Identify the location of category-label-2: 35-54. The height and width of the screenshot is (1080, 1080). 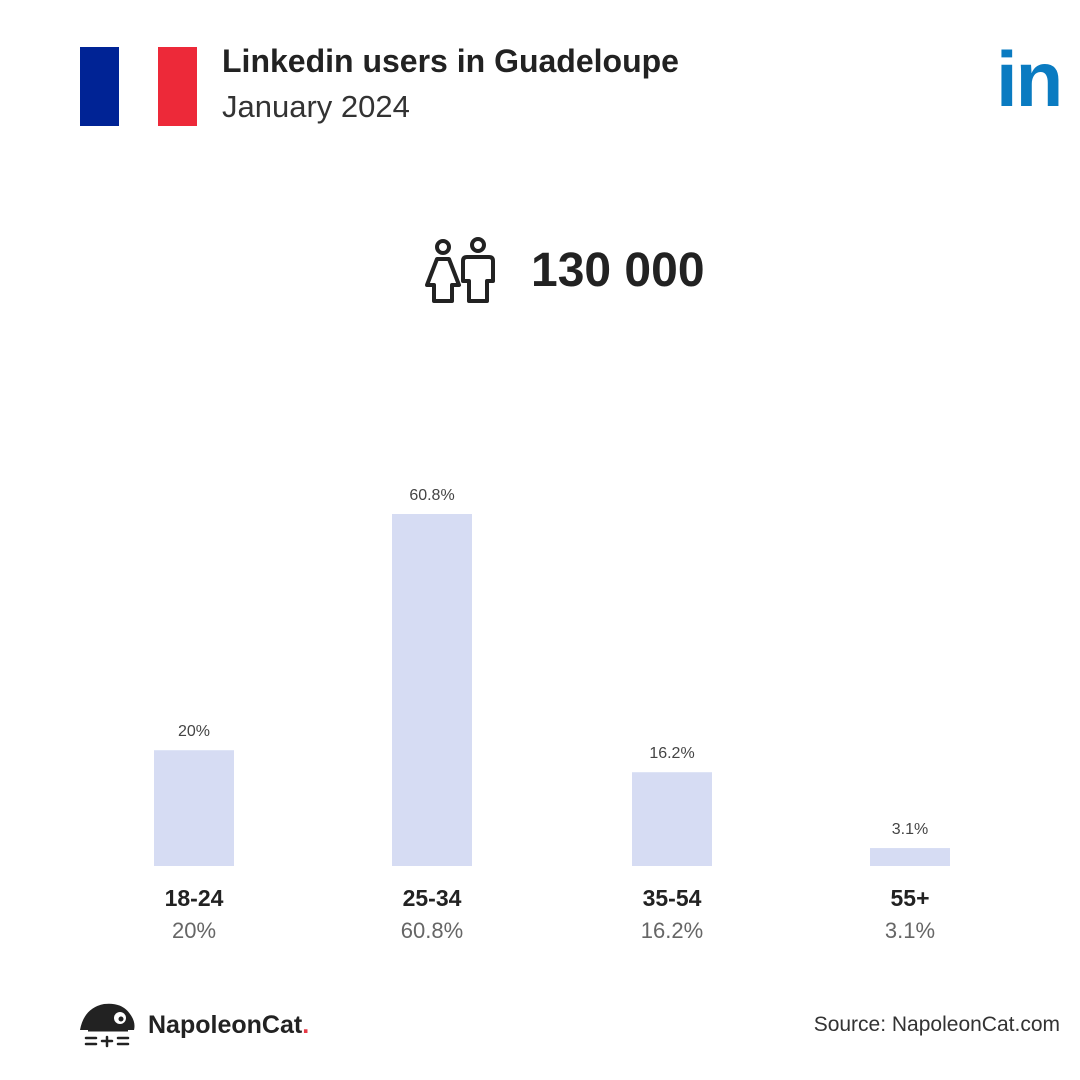
(672, 898).